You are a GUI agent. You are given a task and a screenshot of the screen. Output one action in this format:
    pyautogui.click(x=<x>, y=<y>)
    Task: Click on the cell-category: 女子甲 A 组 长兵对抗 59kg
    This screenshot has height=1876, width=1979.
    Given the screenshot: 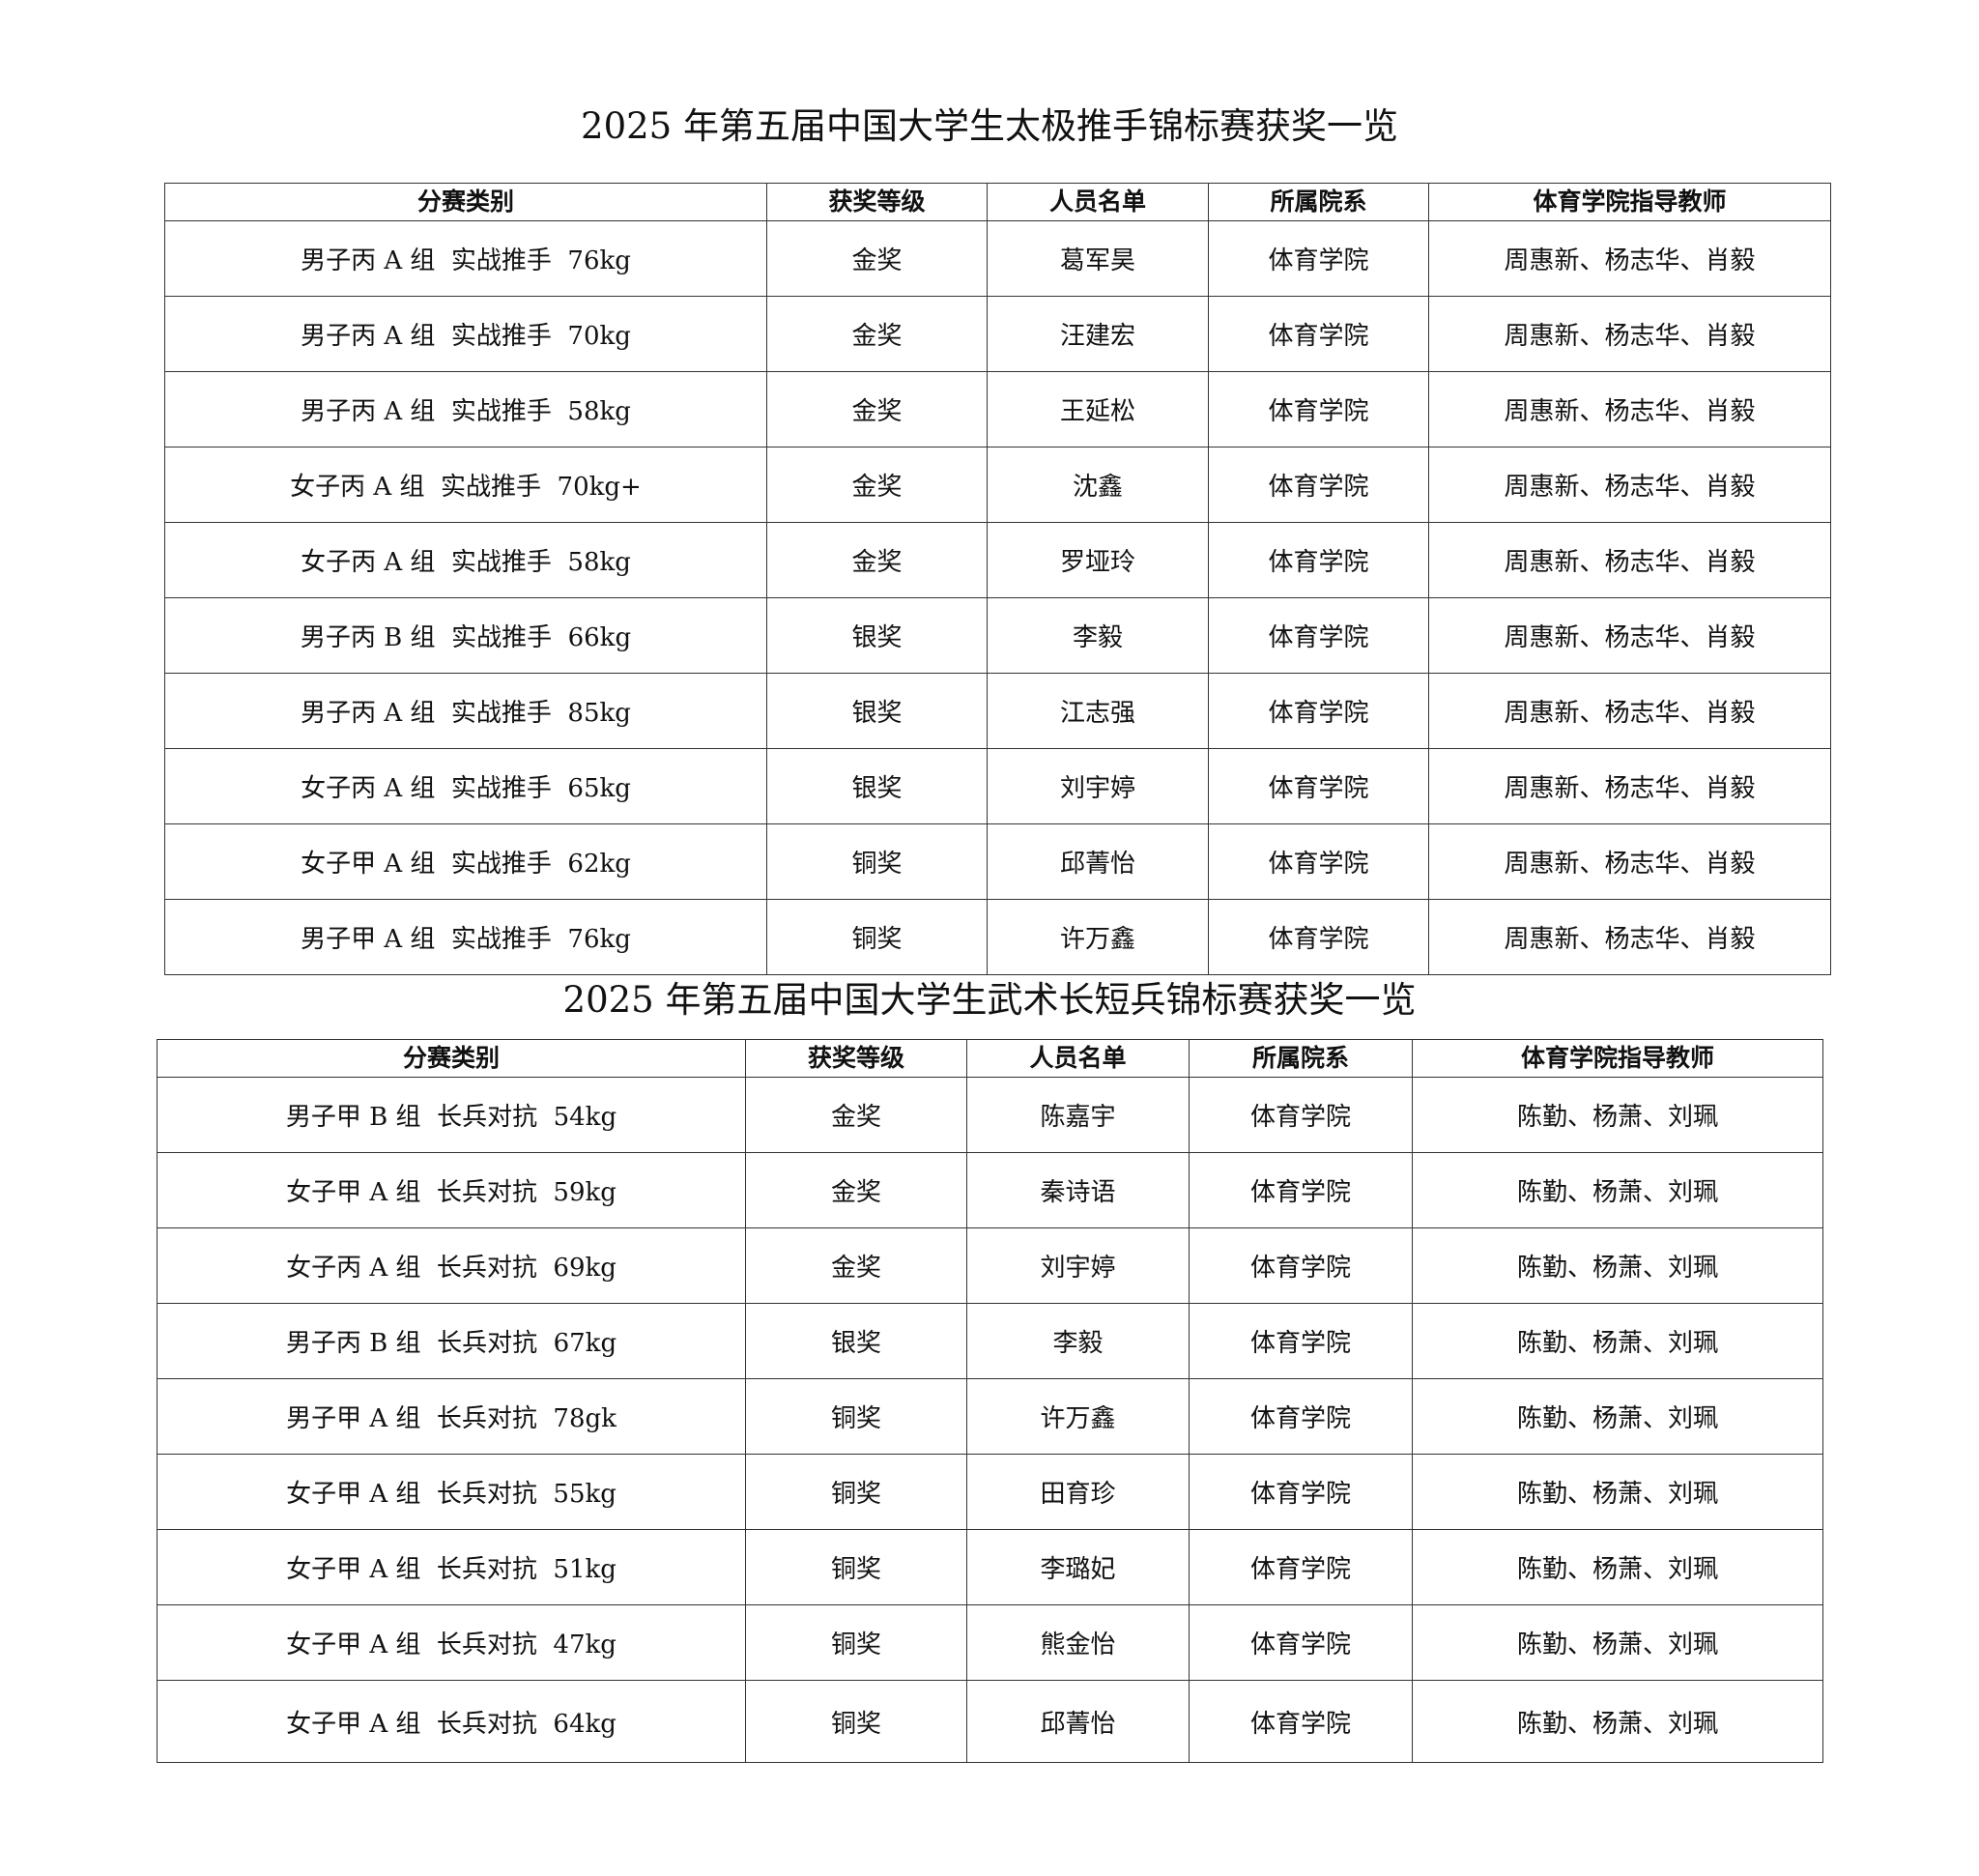 What is the action you would take?
    pyautogui.click(x=451, y=1190)
    